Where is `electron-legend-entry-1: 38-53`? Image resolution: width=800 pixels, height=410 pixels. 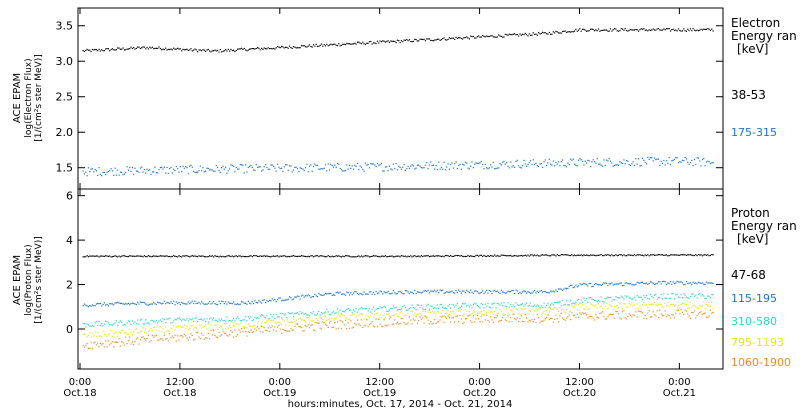 electron-legend-entry-1: 38-53 is located at coordinates (748, 95).